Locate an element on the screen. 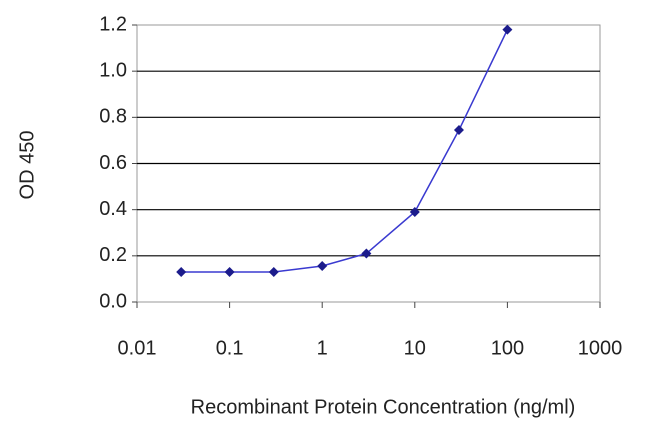 This screenshot has height=433, width=650. y-tick-label: 0.6 is located at coordinates (113, 163).